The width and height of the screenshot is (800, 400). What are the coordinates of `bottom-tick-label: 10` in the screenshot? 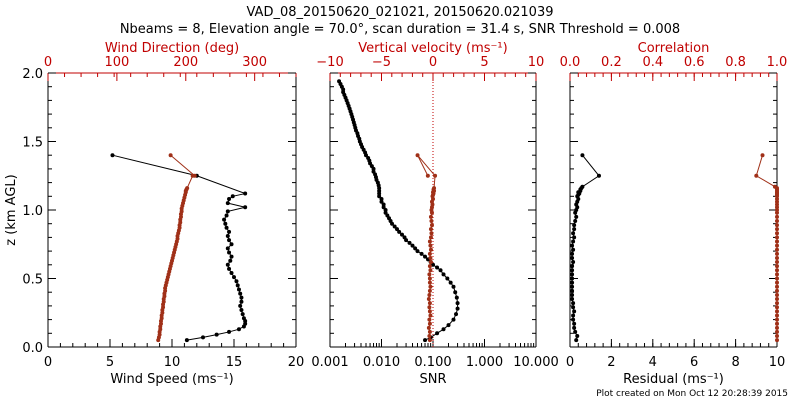 It's located at (777, 362).